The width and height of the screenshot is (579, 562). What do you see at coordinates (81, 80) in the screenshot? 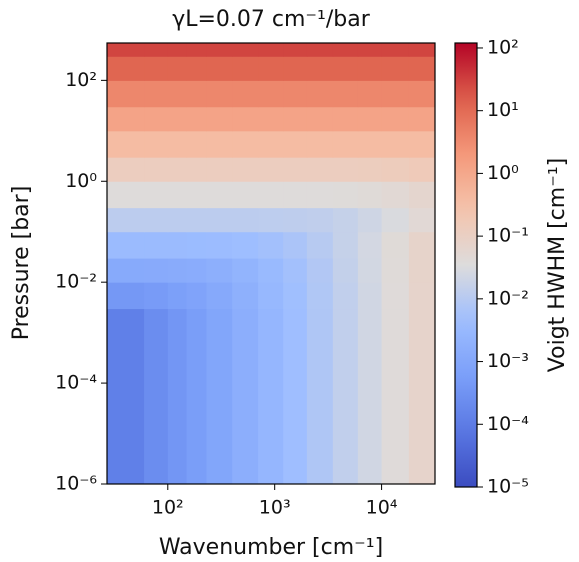
I see `y-tick-label: 10²` at bounding box center [81, 80].